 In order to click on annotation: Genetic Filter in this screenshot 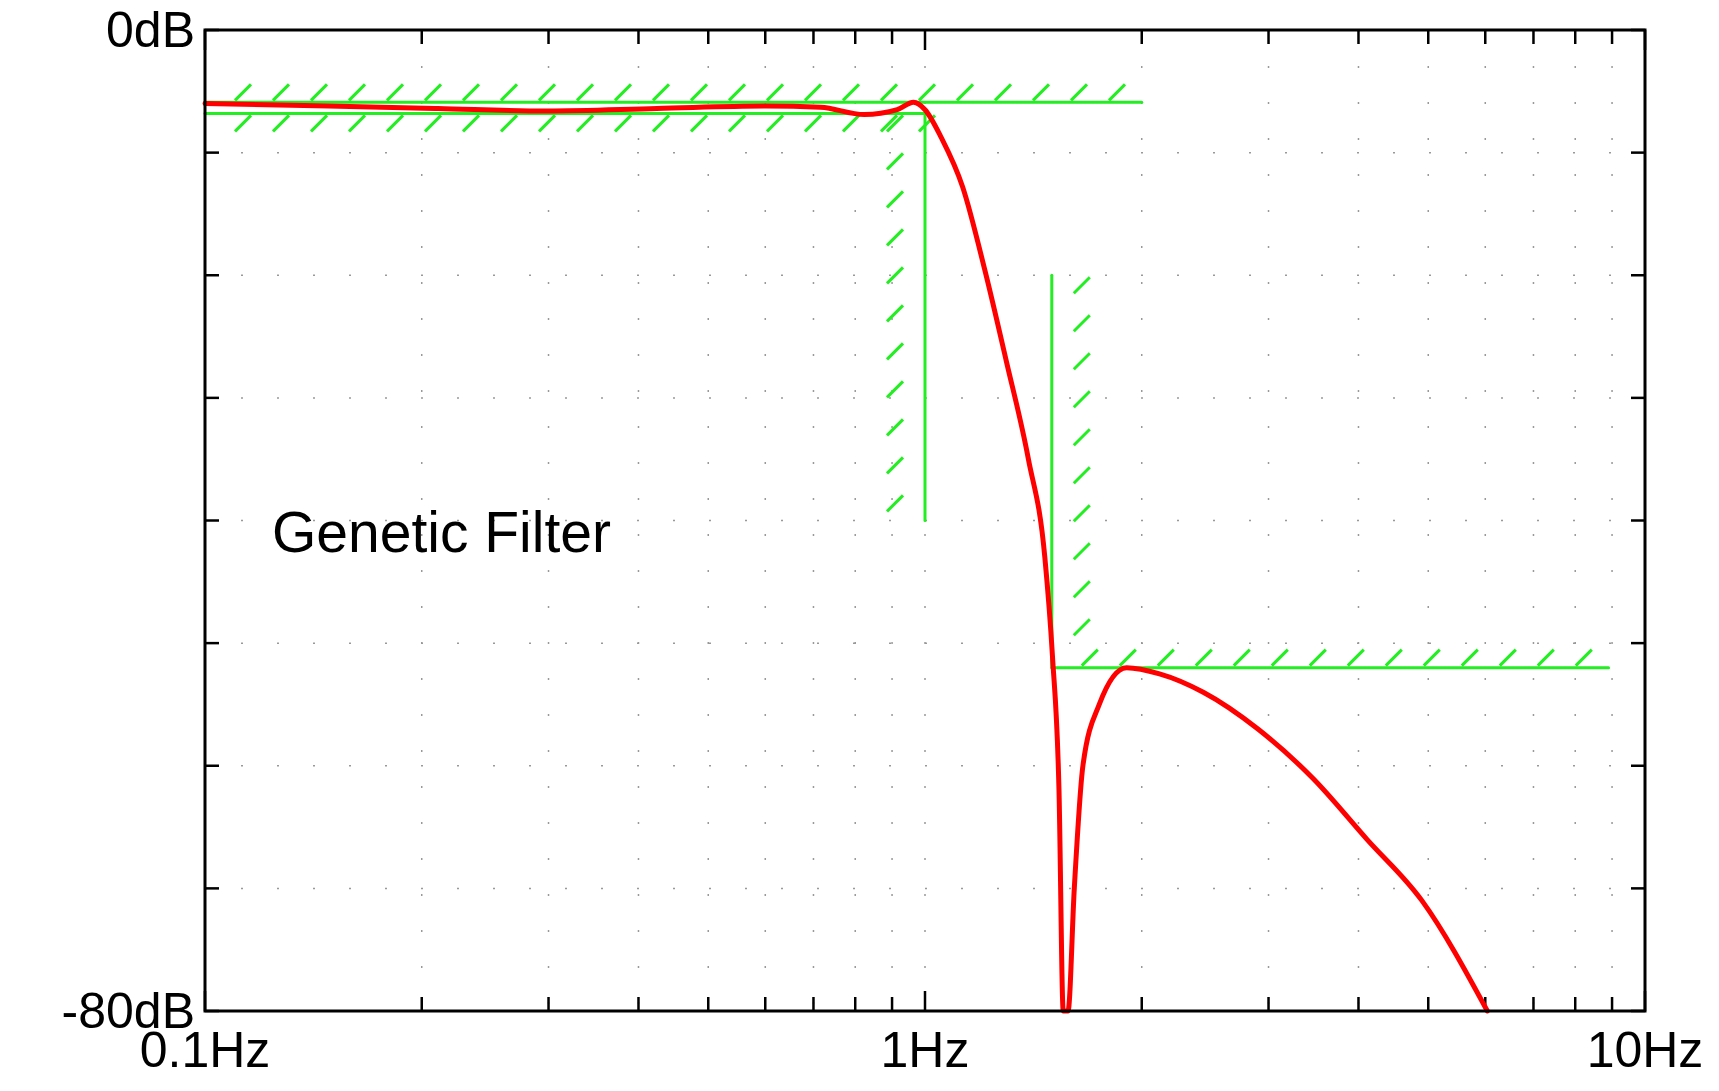, I will do `click(441, 532)`.